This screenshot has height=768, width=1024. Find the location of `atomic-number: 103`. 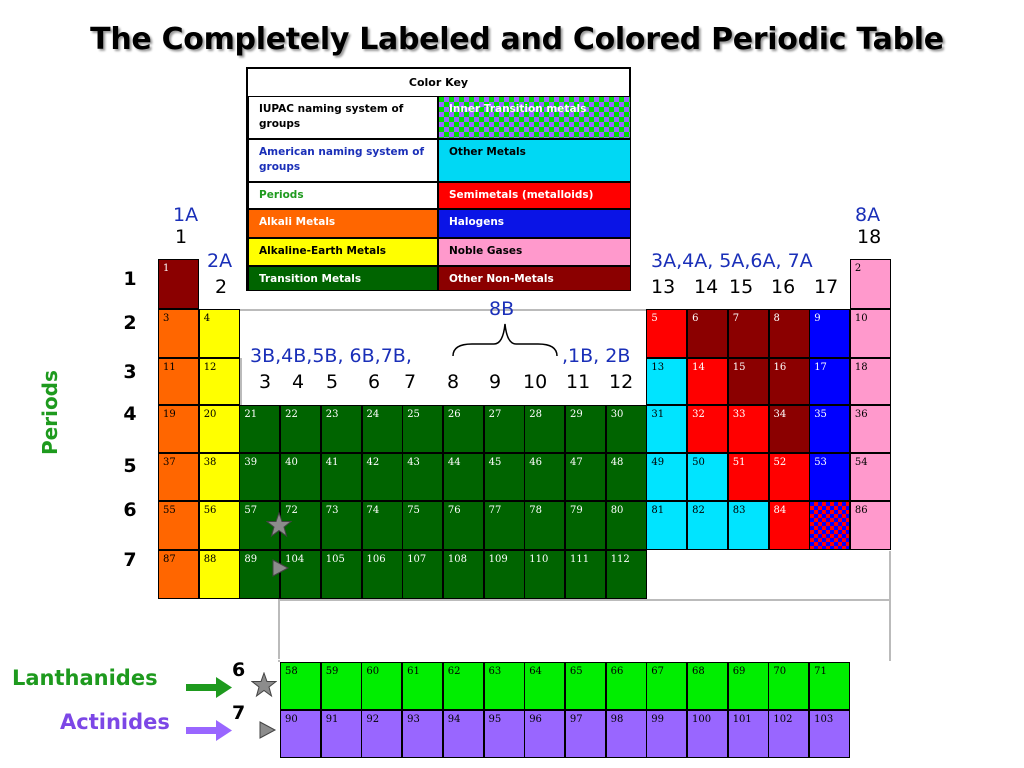

atomic-number: 103 is located at coordinates (824, 719).